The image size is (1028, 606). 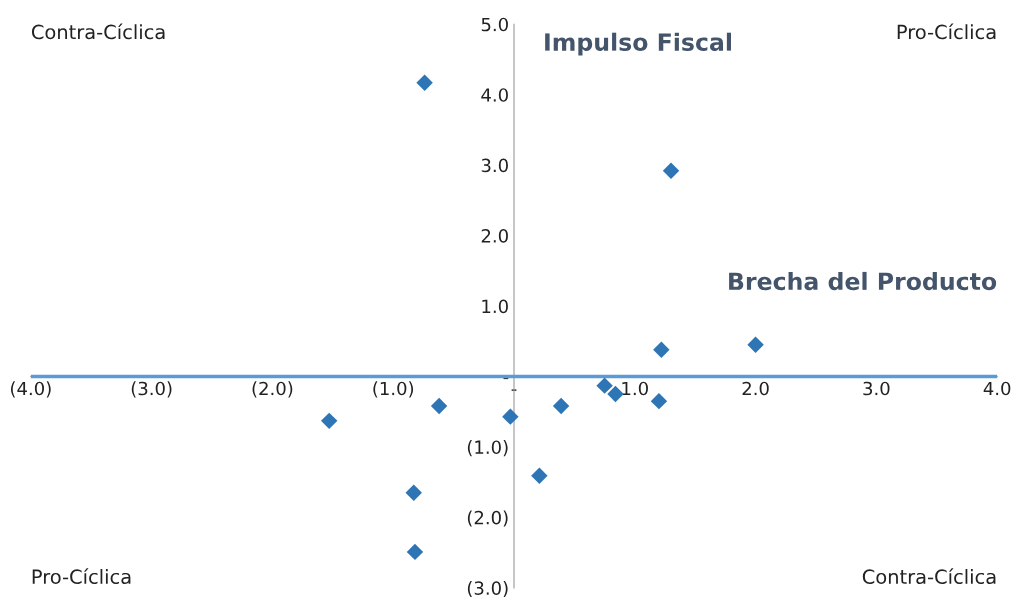 I want to click on x-tick-label: 1.0, so click(x=635, y=388).